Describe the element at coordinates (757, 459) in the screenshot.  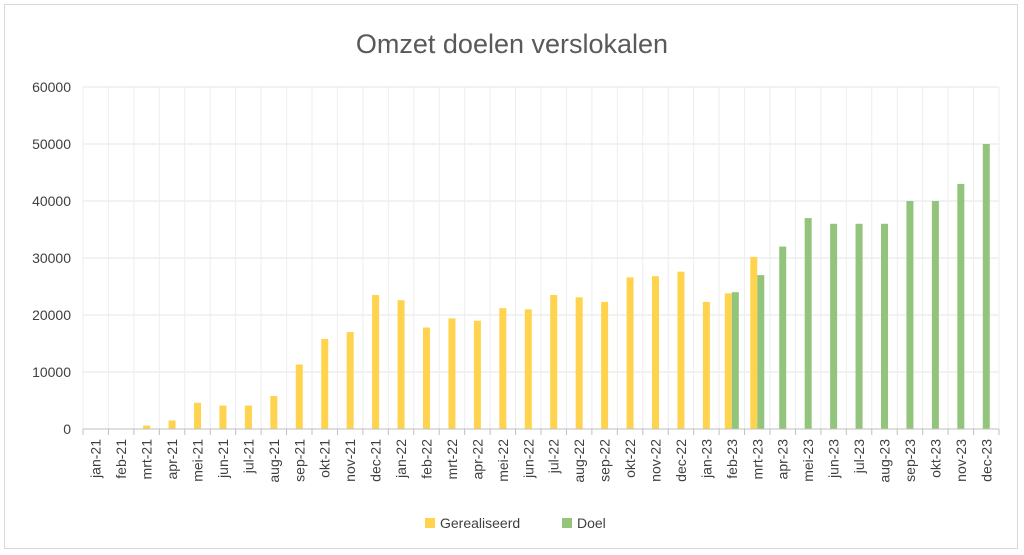
I see `x-tick-label: mrt-23` at that location.